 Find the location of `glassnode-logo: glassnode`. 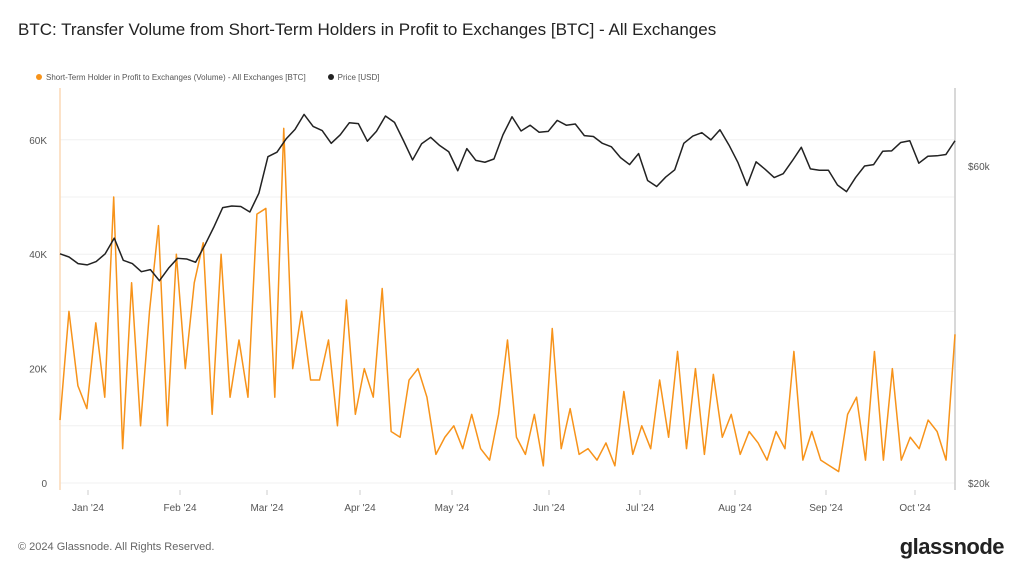

glassnode-logo: glassnode is located at coordinates (952, 546).